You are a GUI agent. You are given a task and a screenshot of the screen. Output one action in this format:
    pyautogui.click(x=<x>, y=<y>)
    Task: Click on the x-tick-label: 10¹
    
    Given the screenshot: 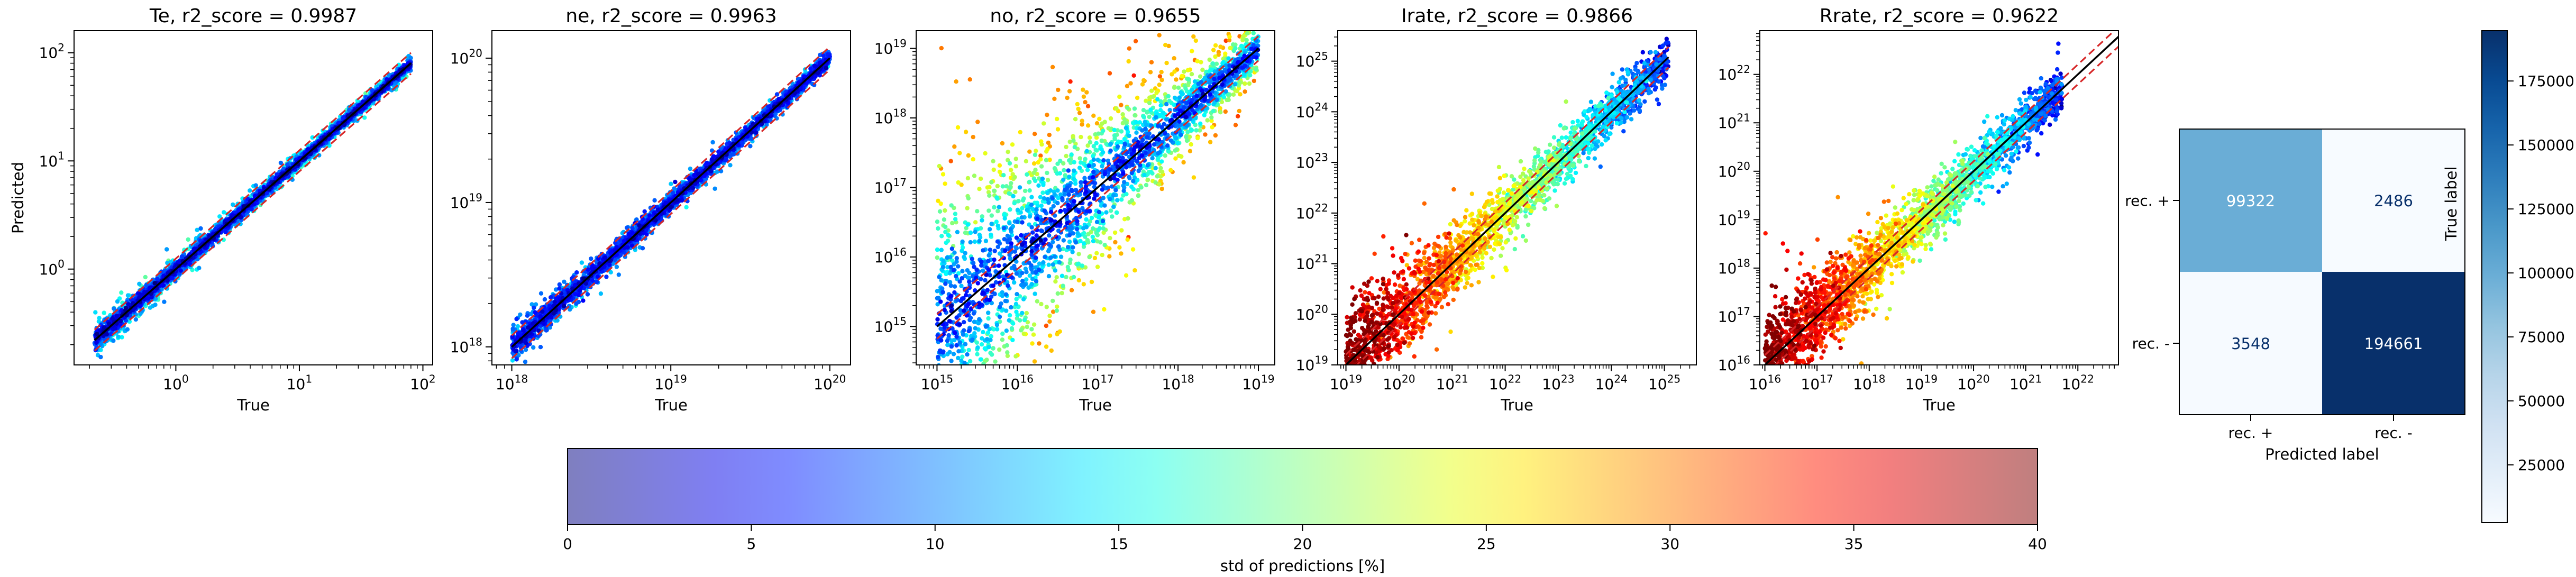 What is the action you would take?
    pyautogui.click(x=299, y=382)
    